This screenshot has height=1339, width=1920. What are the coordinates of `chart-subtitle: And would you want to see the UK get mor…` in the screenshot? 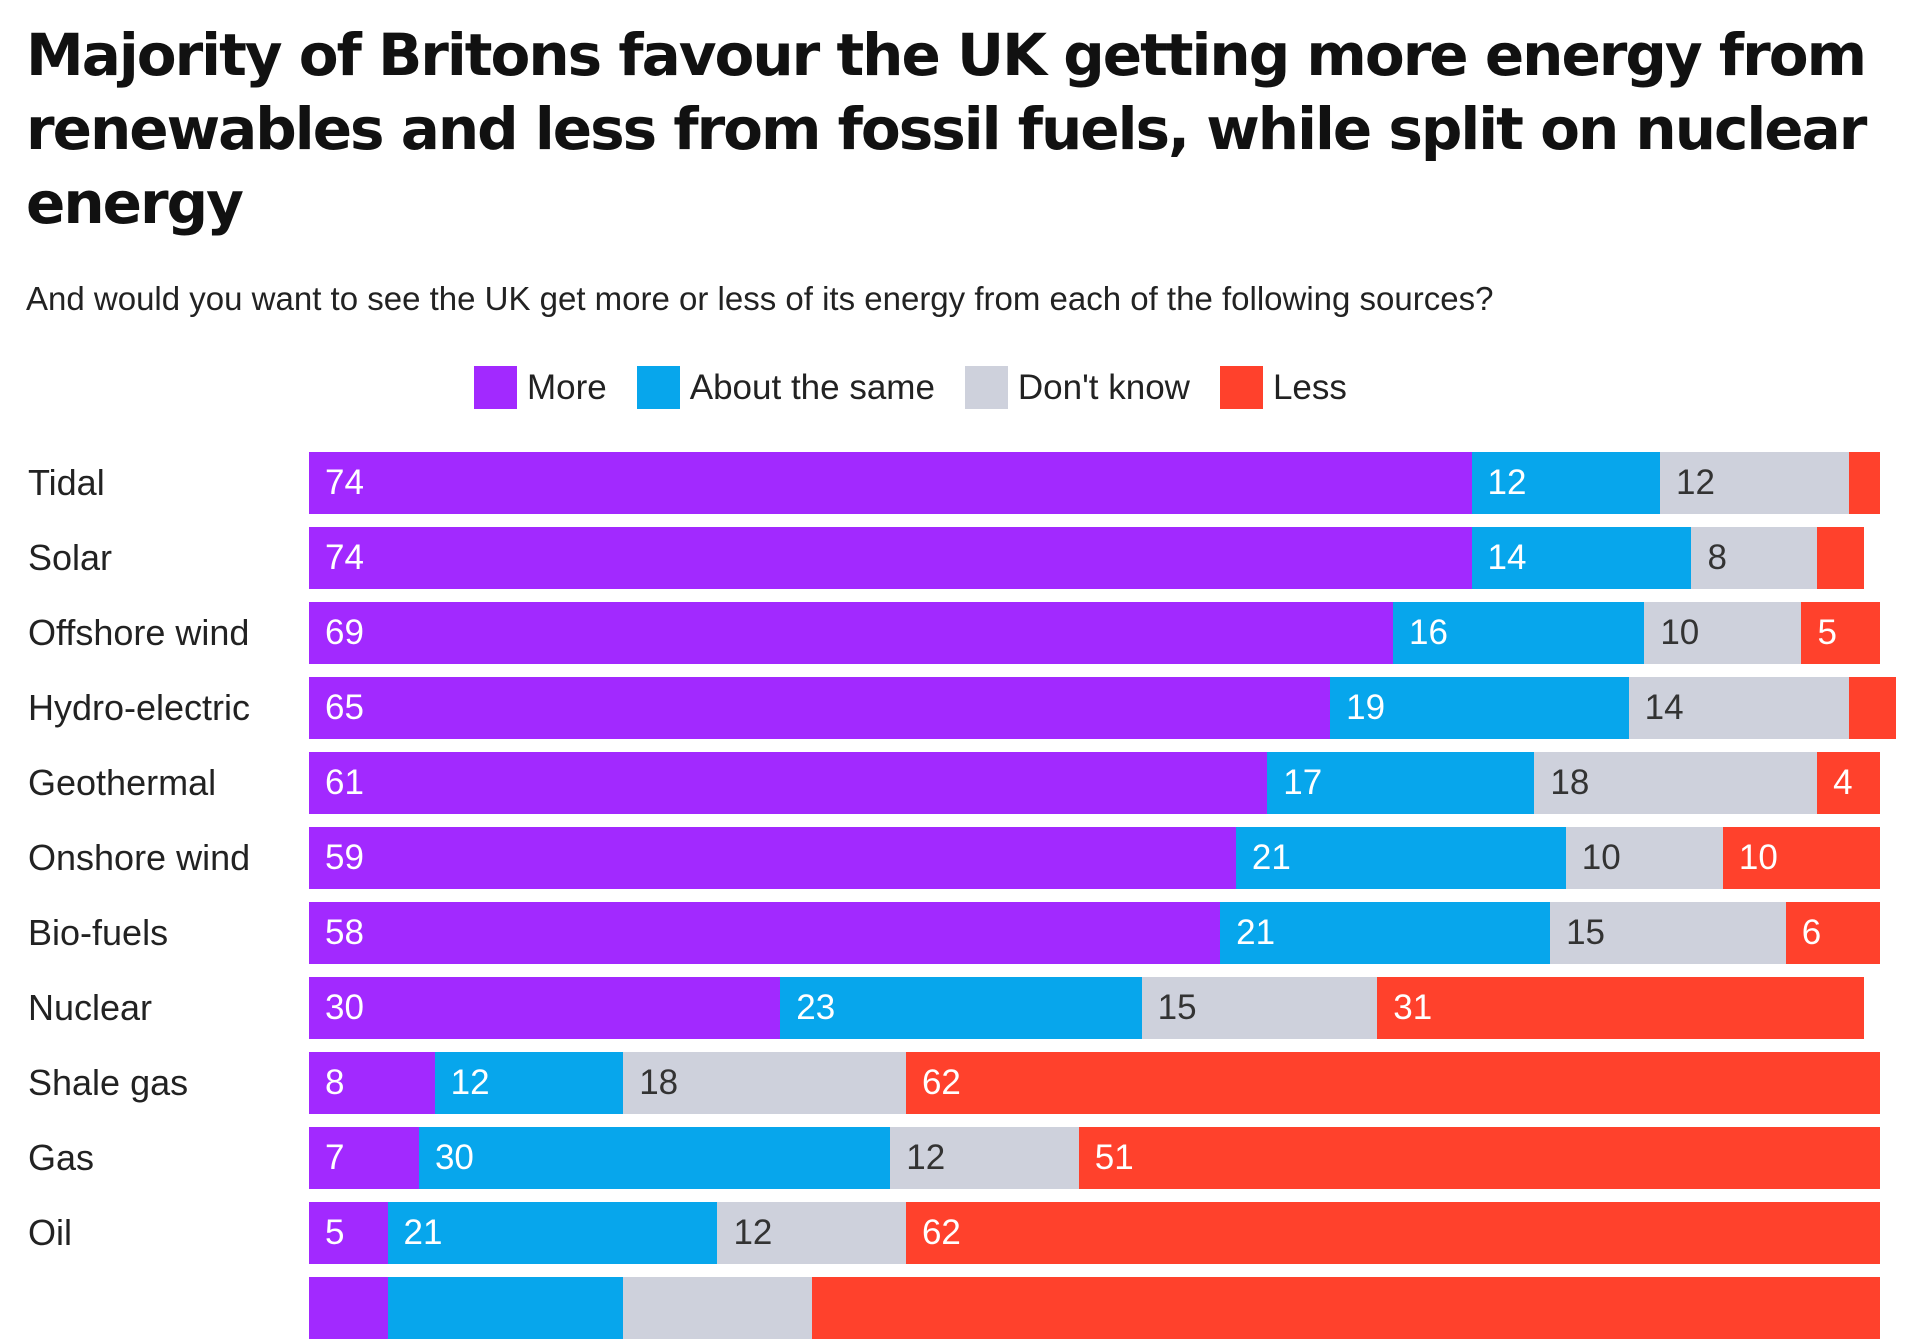 It's located at (760, 298).